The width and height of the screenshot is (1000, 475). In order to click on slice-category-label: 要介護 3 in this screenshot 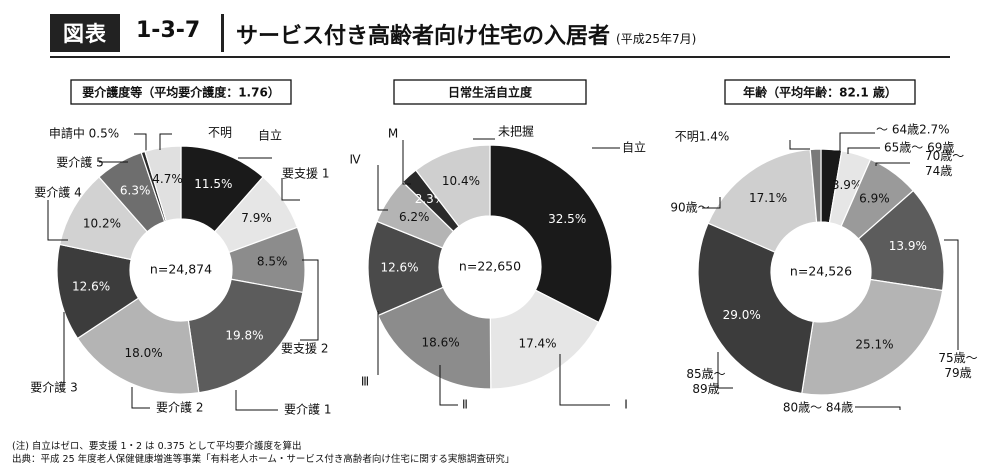, I will do `click(53, 387)`.